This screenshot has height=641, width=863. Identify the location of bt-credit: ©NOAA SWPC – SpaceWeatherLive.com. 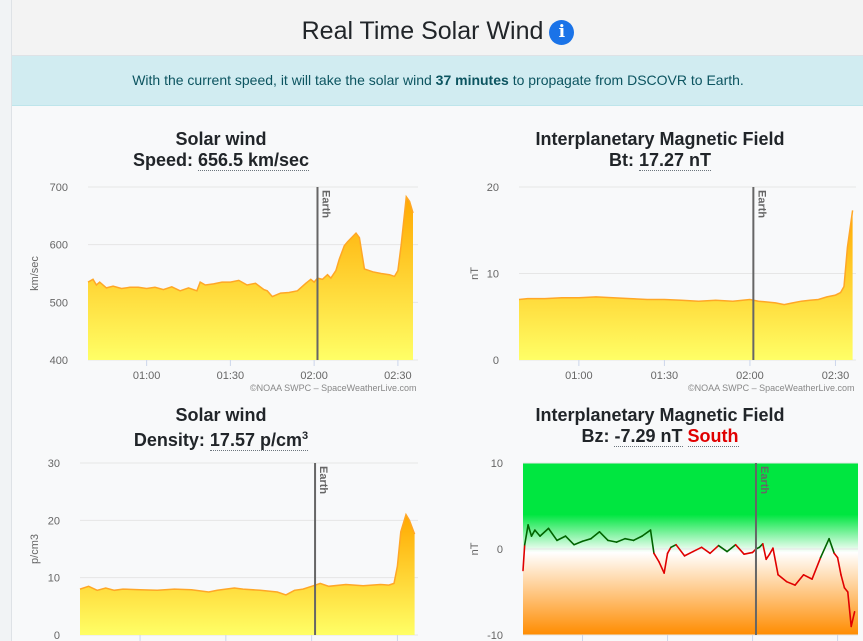
(771, 388).